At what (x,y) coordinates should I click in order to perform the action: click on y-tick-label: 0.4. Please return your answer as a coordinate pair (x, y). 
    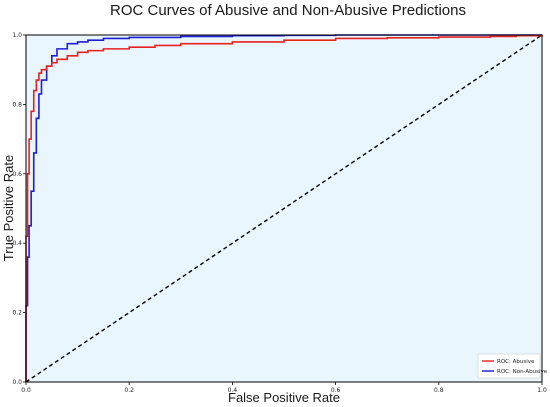
    Looking at the image, I should click on (17, 243).